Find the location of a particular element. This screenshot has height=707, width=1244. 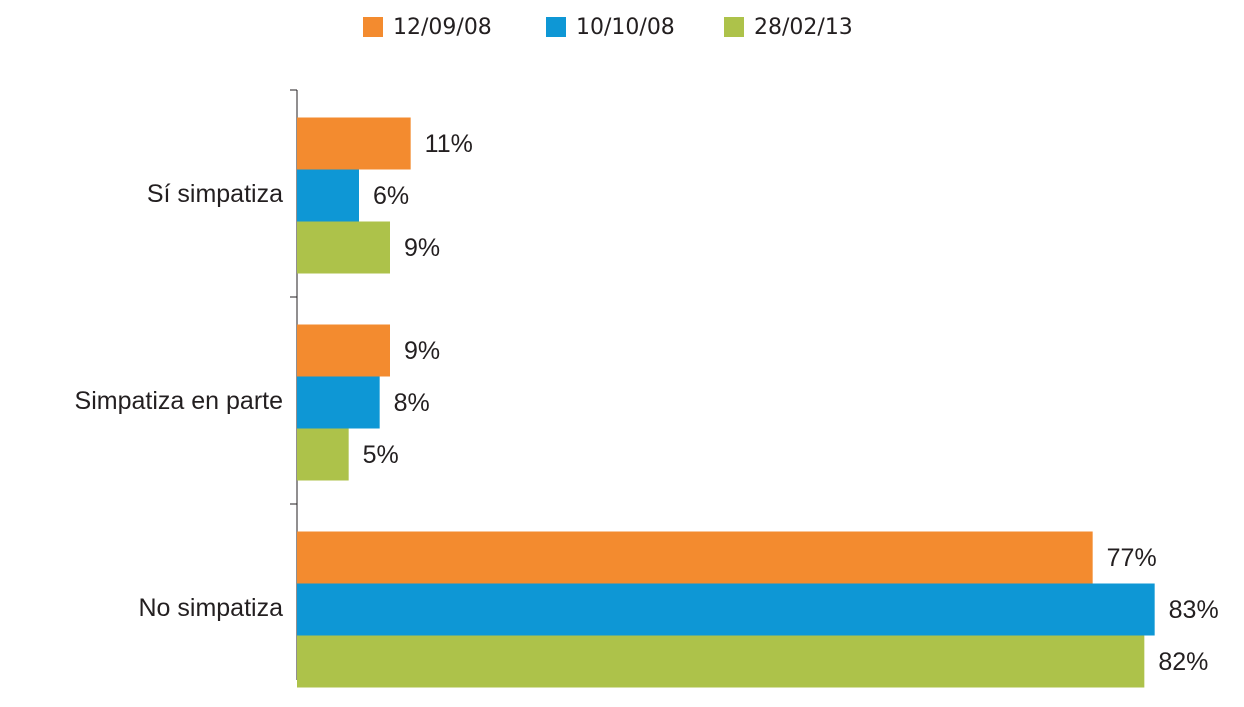

category-label: Sí simpatiza is located at coordinates (215, 194).